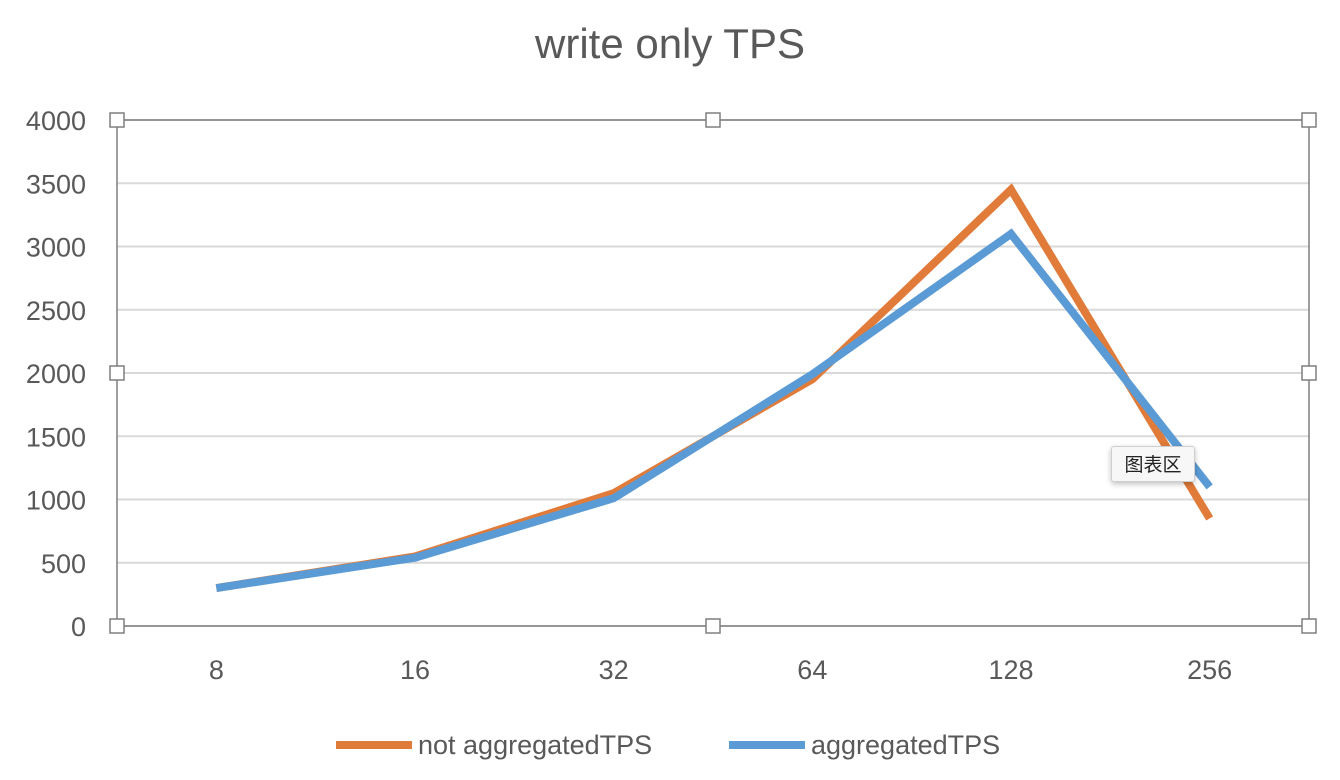  What do you see at coordinates (56, 248) in the screenshot?
I see `y-tick-label: 3000` at bounding box center [56, 248].